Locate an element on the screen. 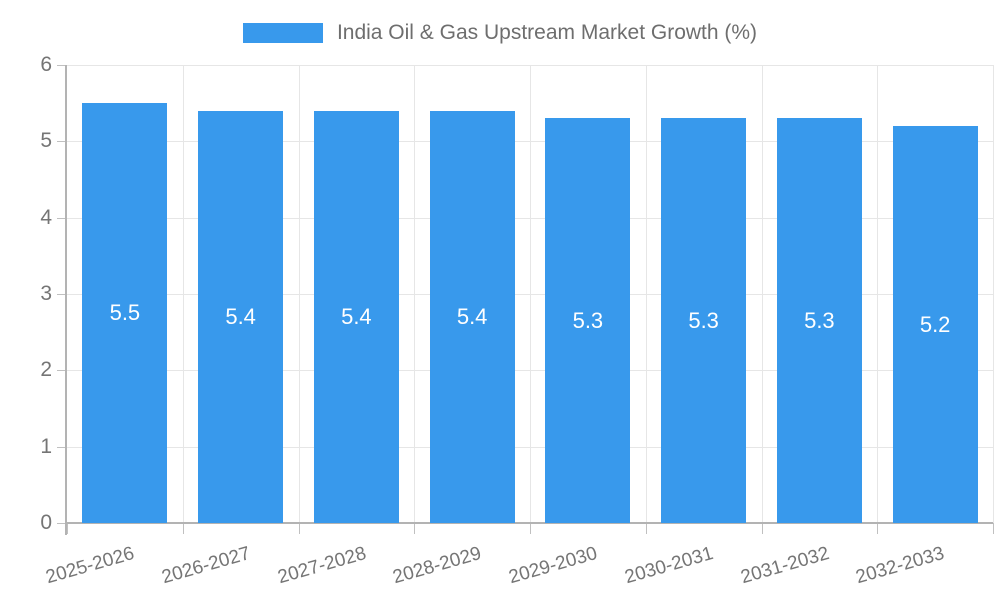  x-axis-tick-label: 2026-2027 is located at coordinates (206, 566).